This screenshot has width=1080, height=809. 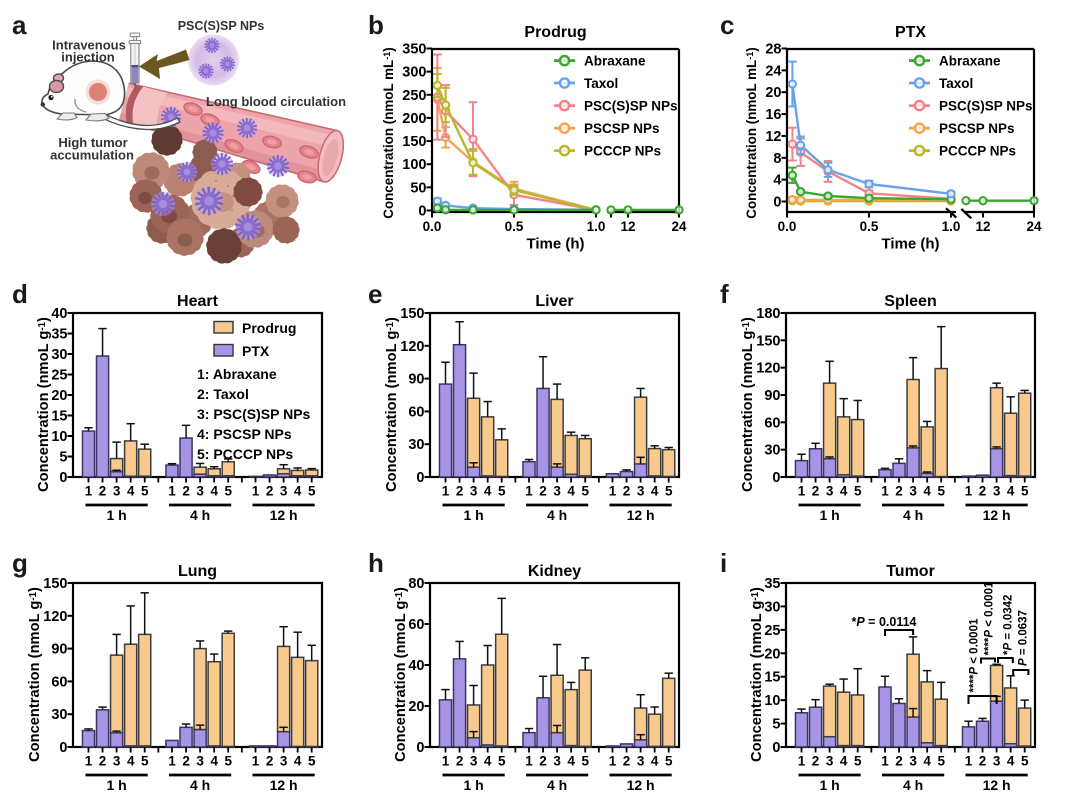 What do you see at coordinates (773, 50) in the screenshot?
I see `svg-text: 28` at bounding box center [773, 50].